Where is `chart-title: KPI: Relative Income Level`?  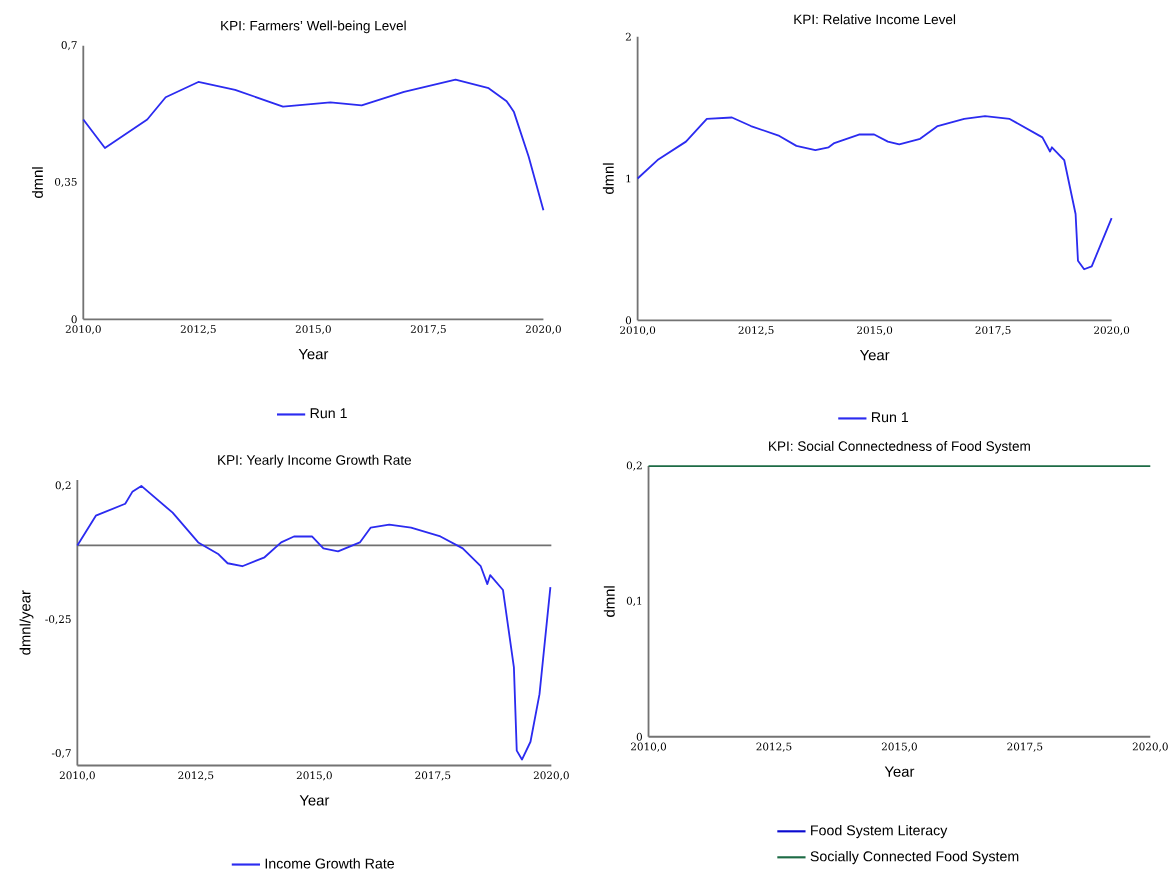 chart-title: KPI: Relative Income Level is located at coordinates (875, 19).